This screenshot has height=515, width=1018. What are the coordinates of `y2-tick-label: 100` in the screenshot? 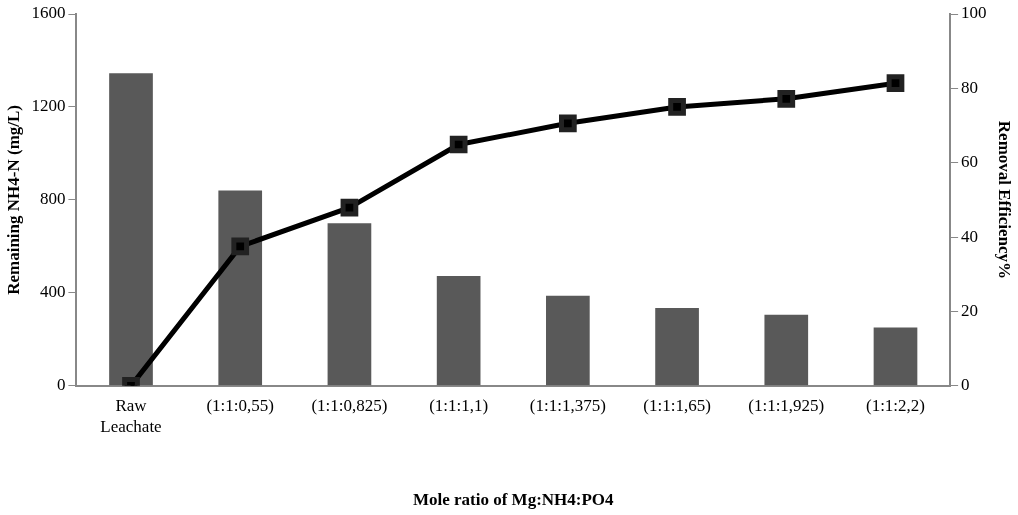 It's located at (974, 13).